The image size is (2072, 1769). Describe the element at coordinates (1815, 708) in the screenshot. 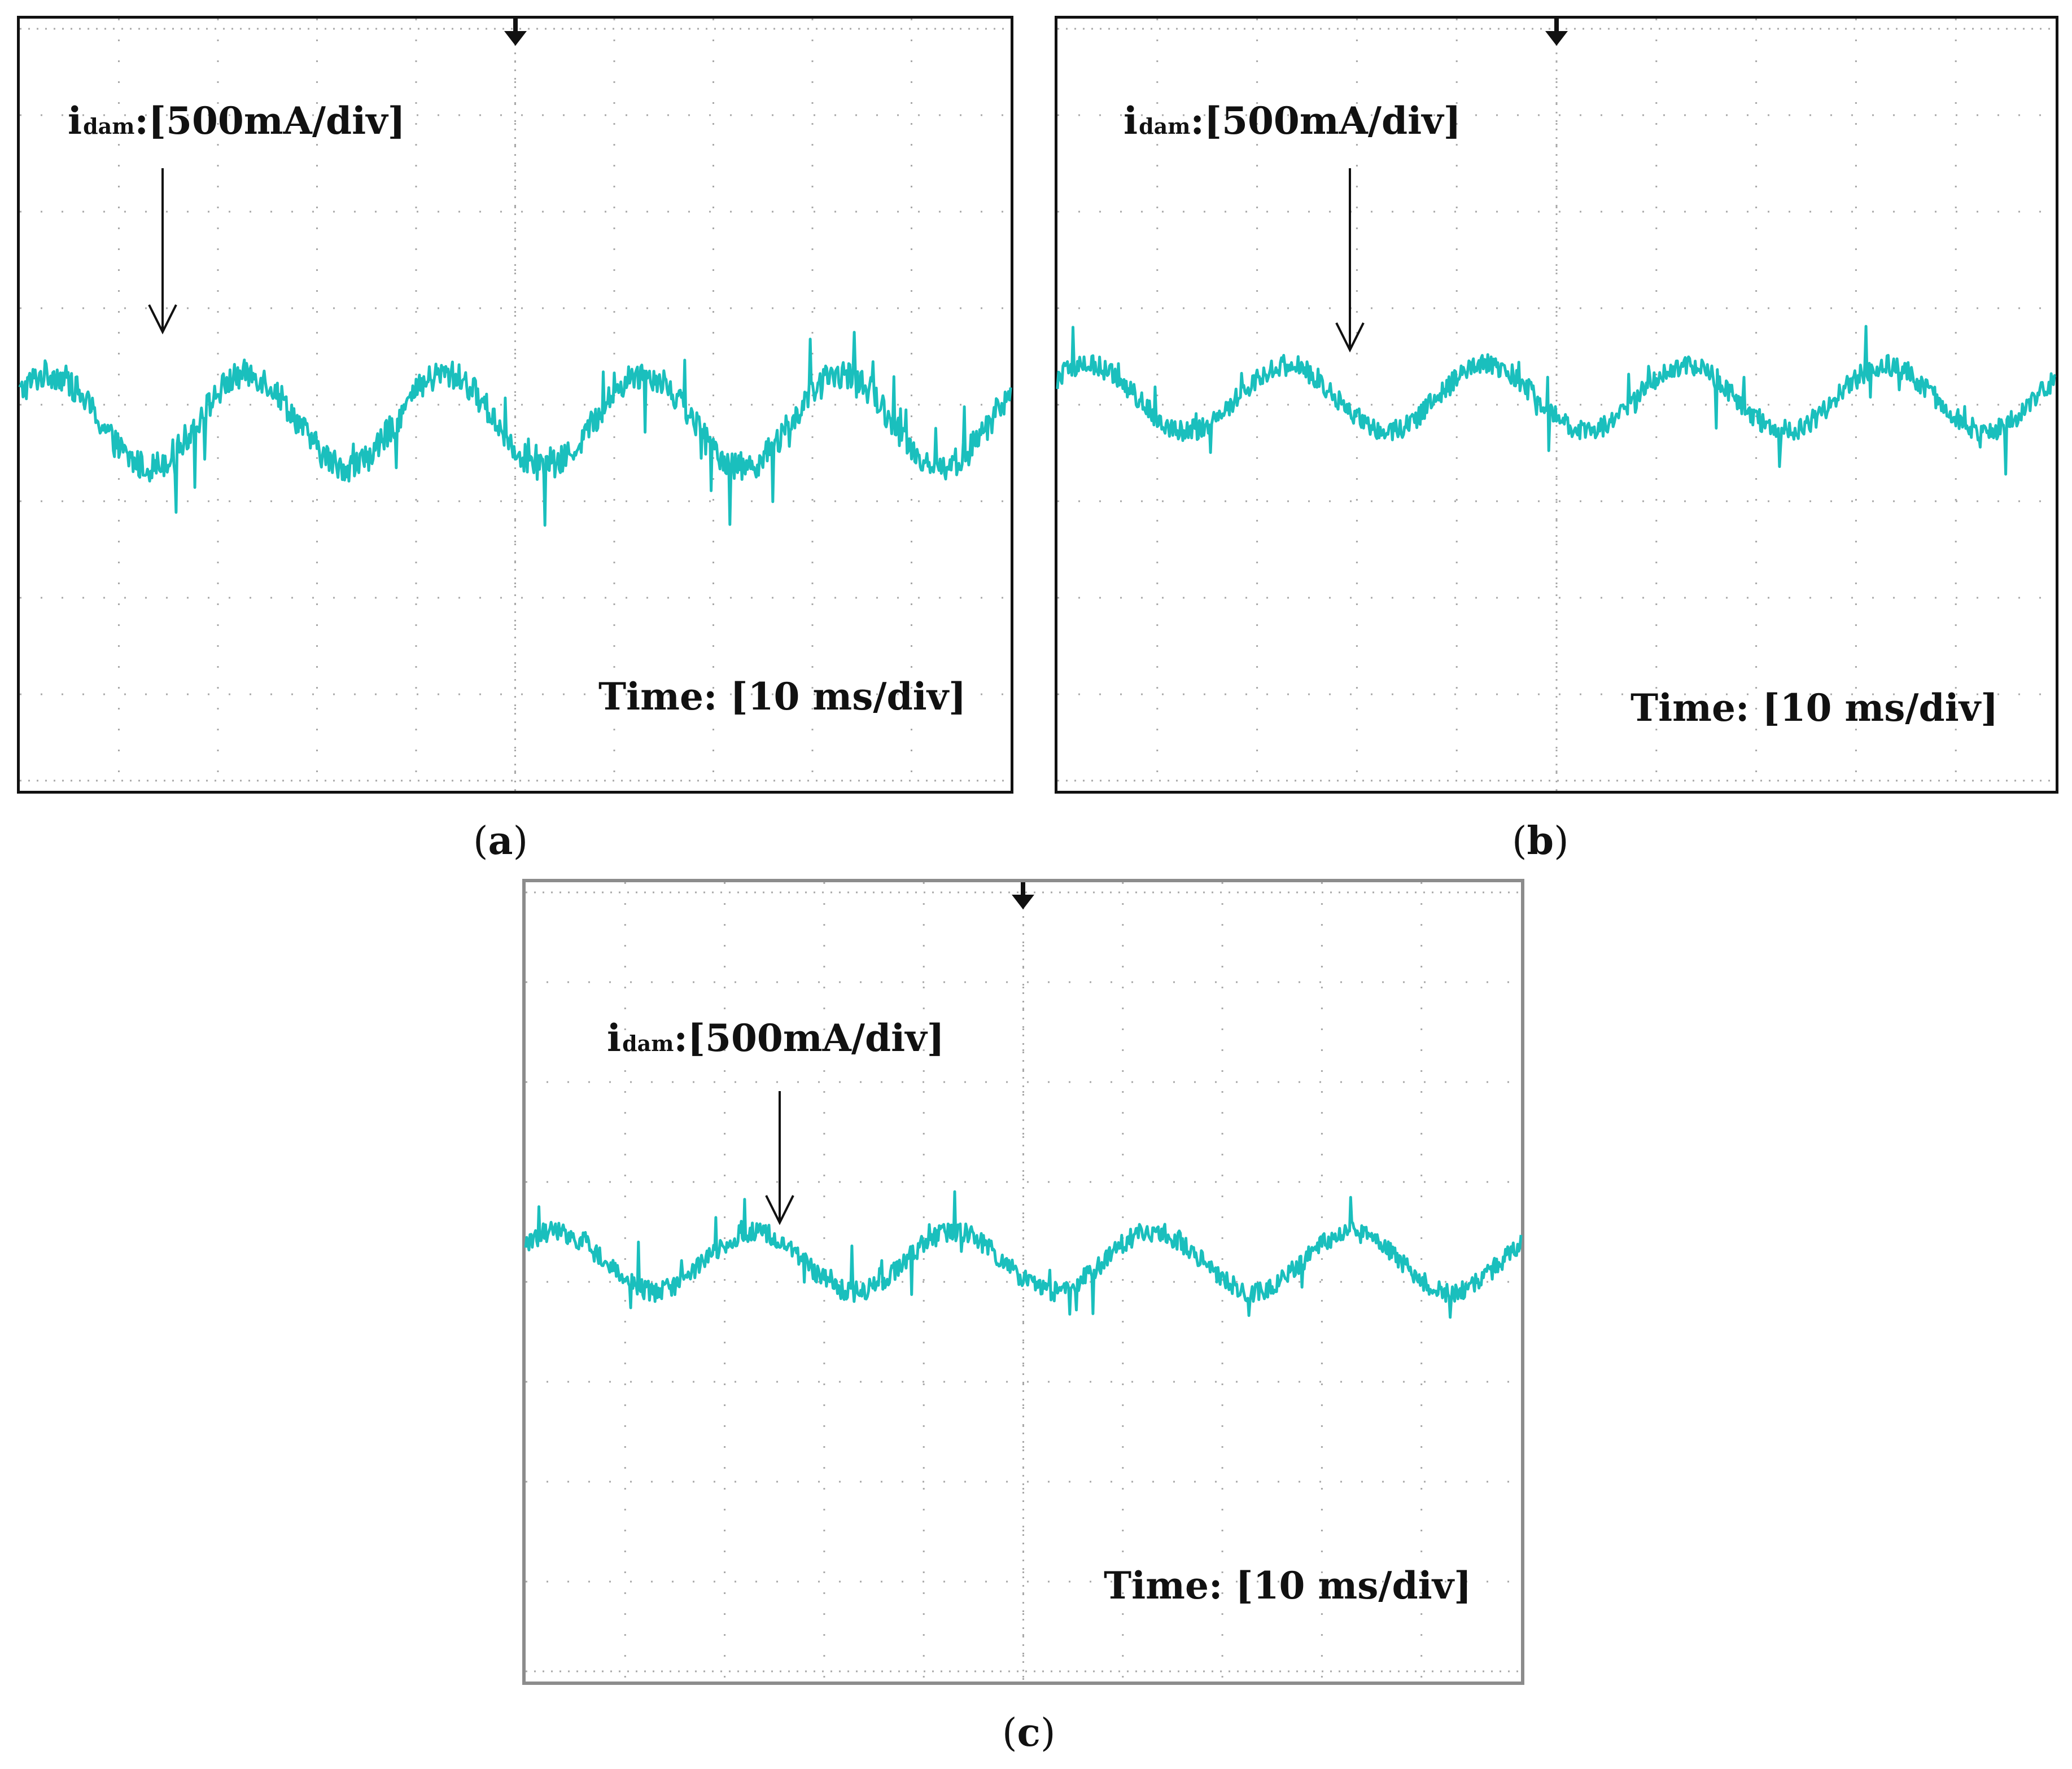

I see `time-scale-label-b: Time: [10 ms/div]` at that location.